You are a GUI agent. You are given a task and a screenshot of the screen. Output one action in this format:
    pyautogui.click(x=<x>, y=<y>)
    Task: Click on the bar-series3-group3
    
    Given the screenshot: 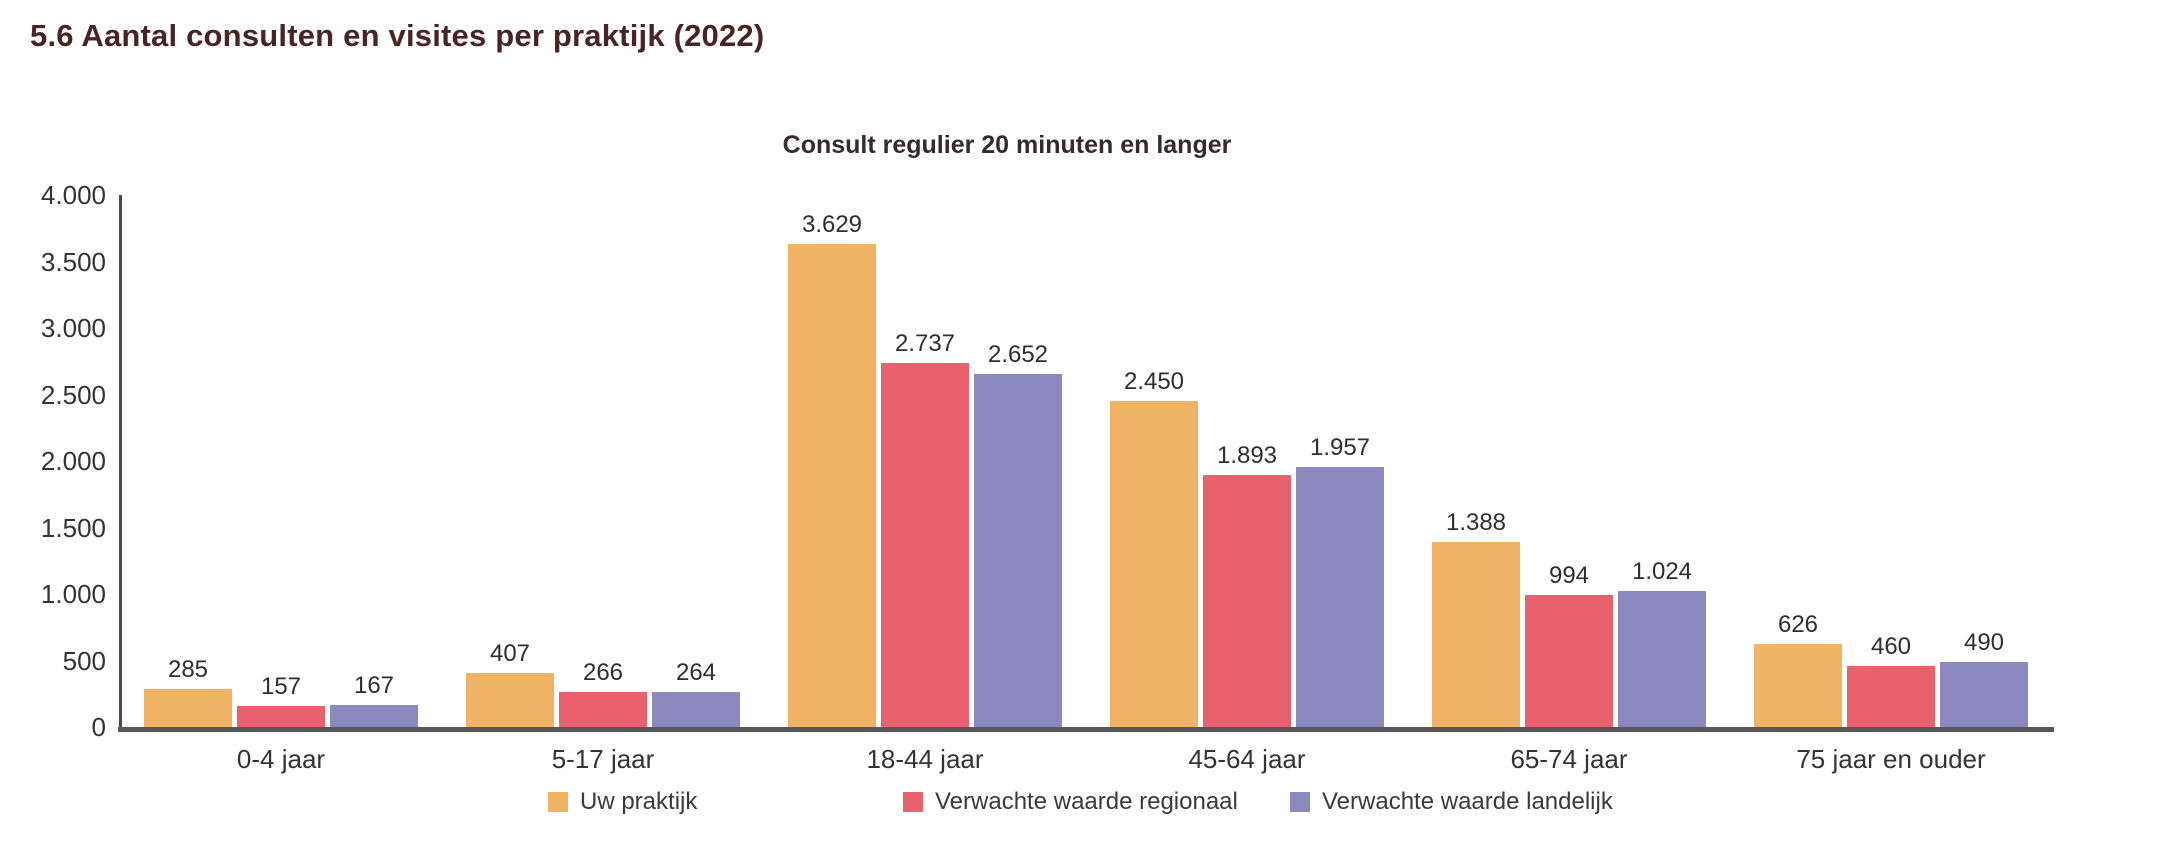 What is the action you would take?
    pyautogui.click(x=1018, y=550)
    